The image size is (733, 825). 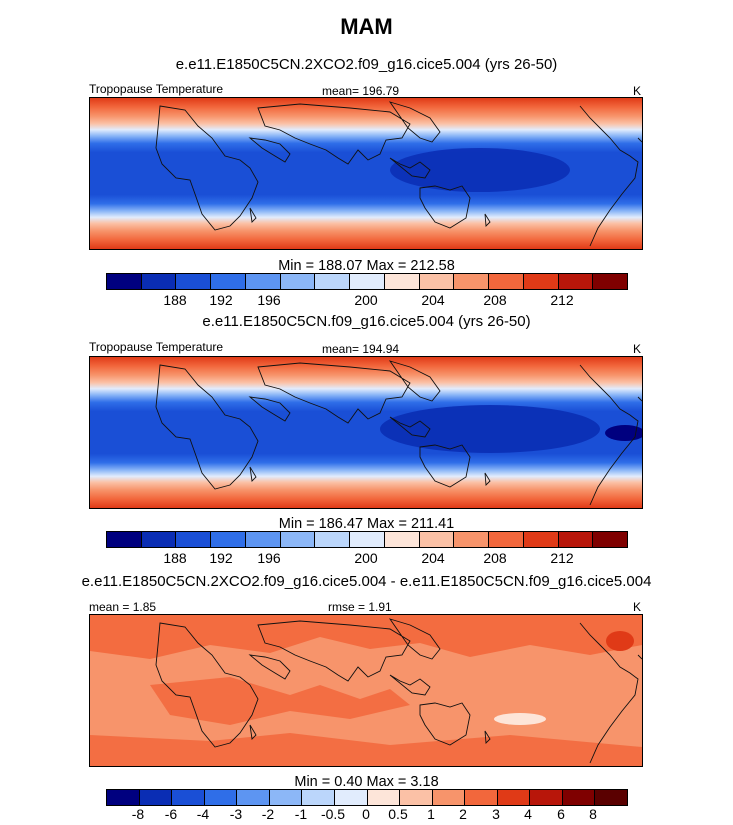 What do you see at coordinates (123, 607) in the screenshot?
I see `panel3-mean-label: mean = 1.85` at bounding box center [123, 607].